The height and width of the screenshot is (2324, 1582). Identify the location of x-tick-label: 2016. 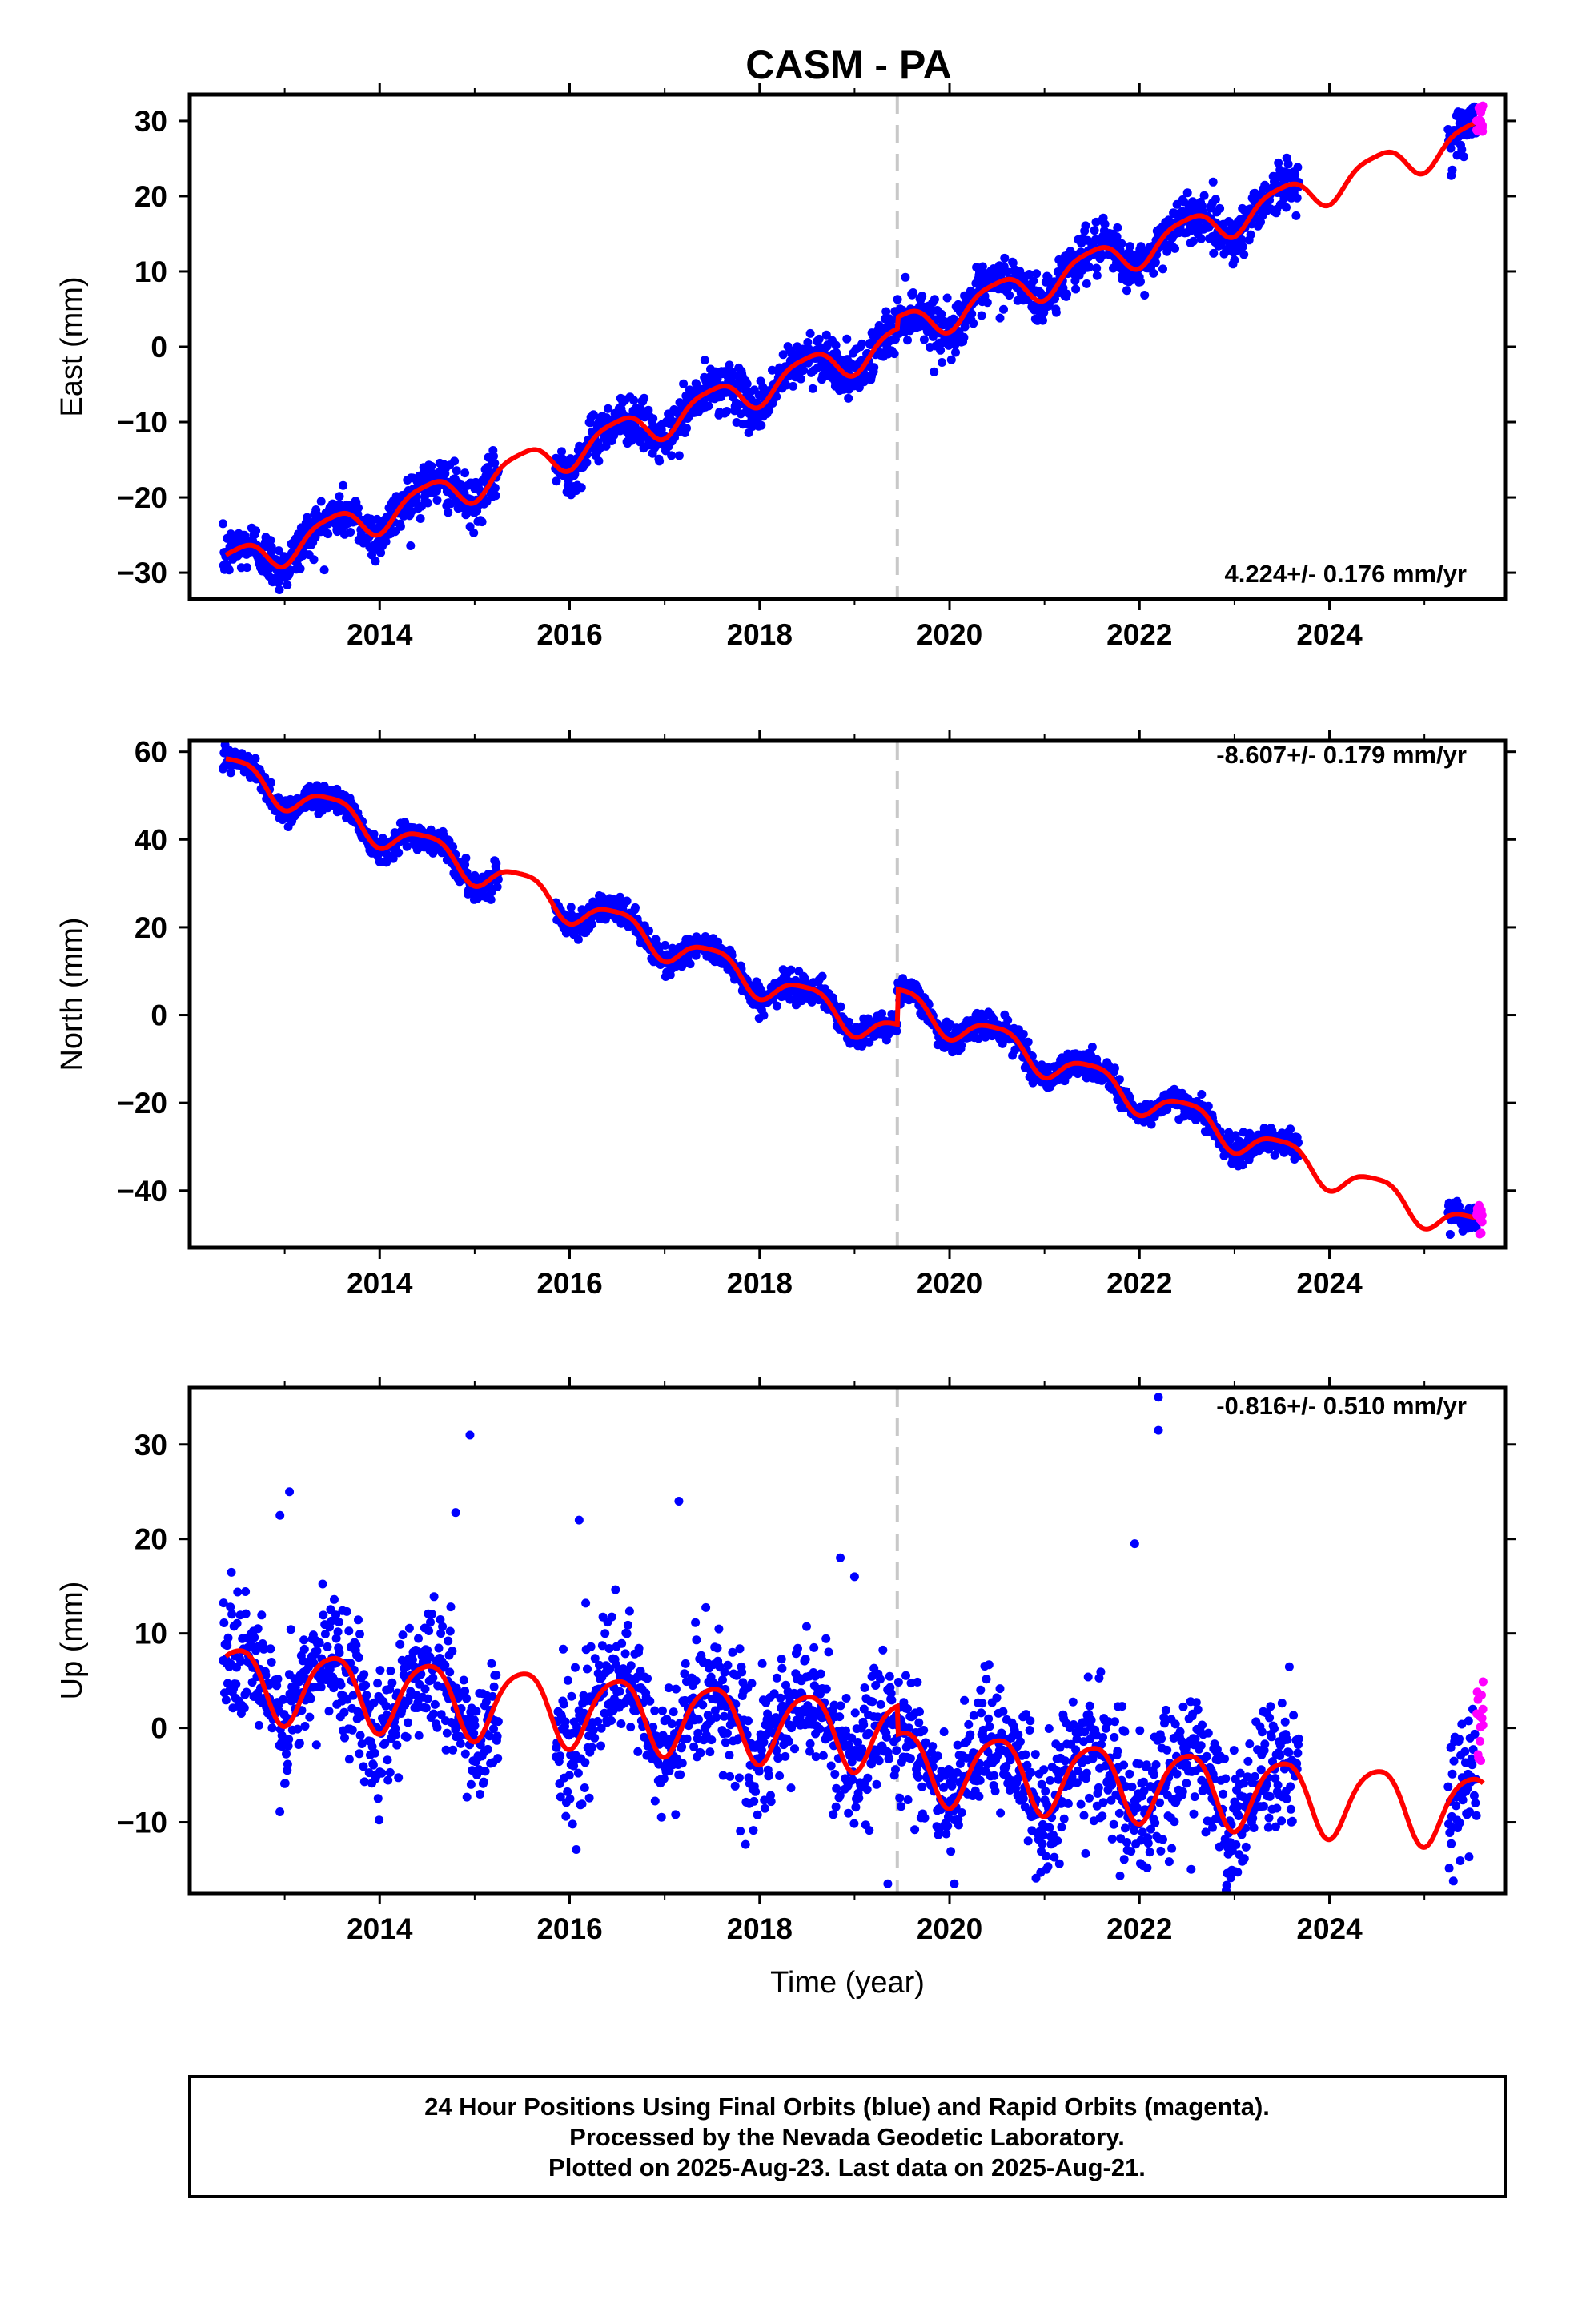
(569, 1283).